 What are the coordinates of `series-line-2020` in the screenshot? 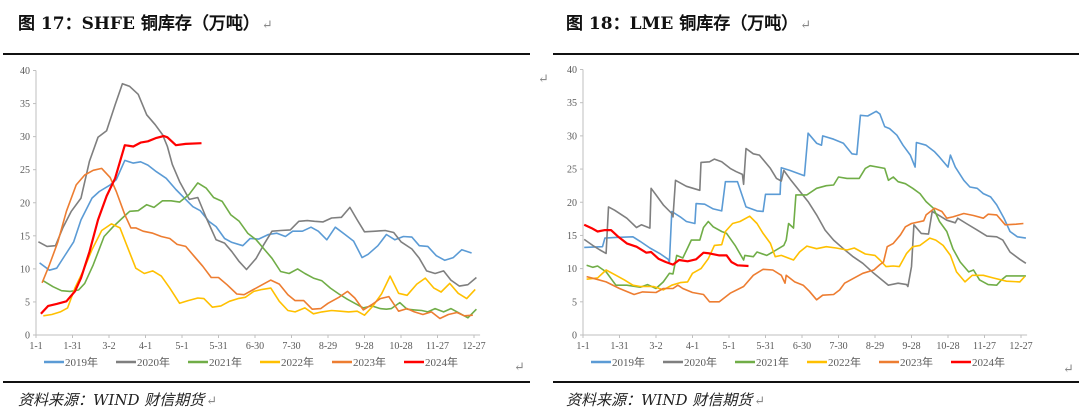 It's located at (805, 217).